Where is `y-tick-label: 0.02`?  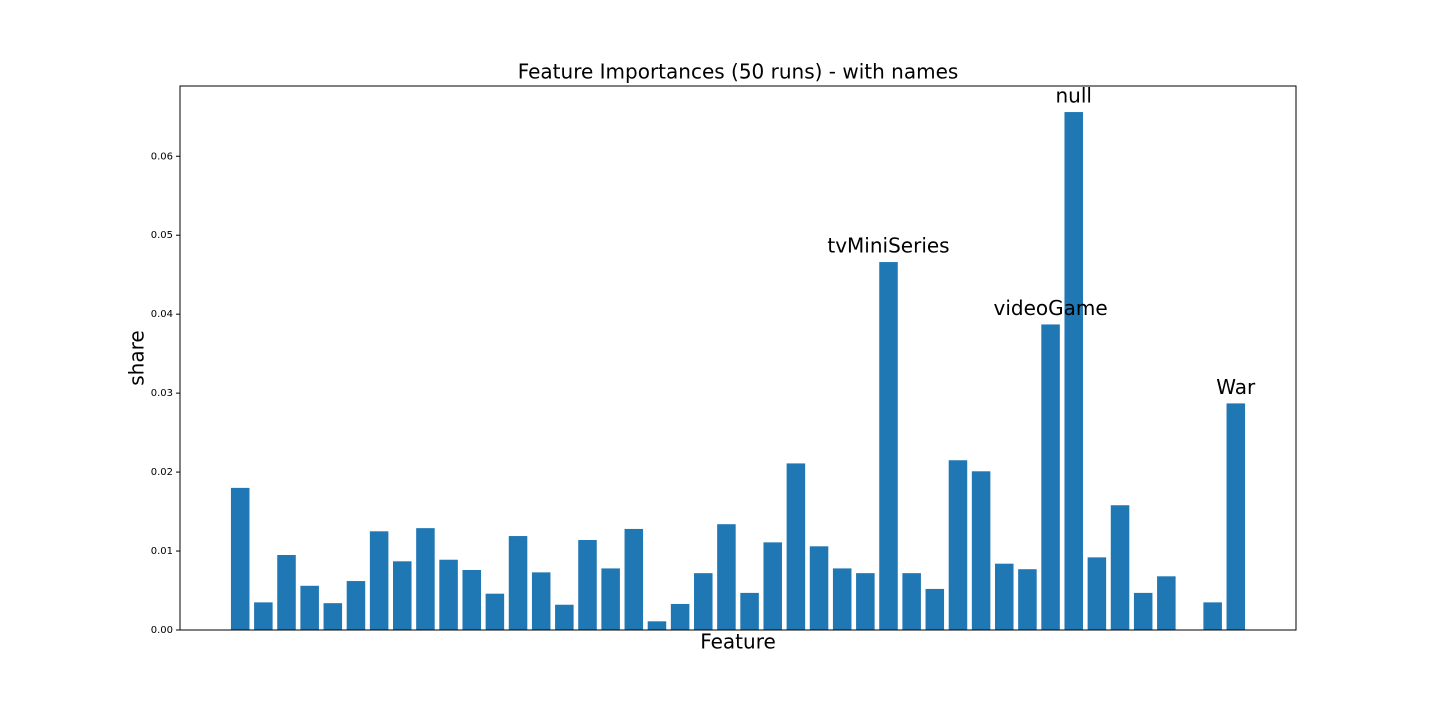
y-tick-label: 0.02 is located at coordinates (162, 472).